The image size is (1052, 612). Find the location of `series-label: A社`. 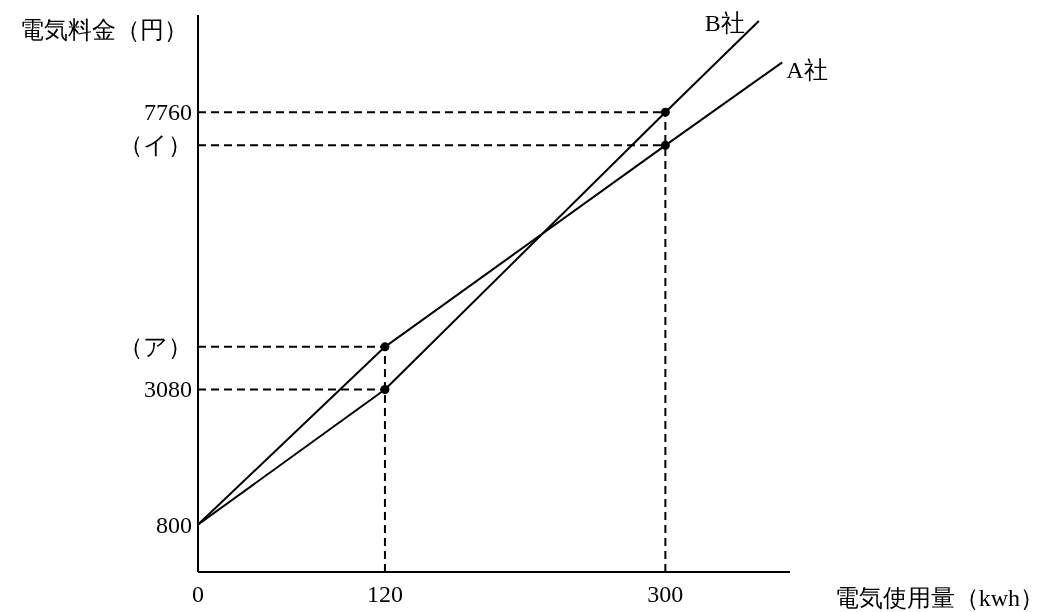

series-label: A社 is located at coordinates (807, 70).